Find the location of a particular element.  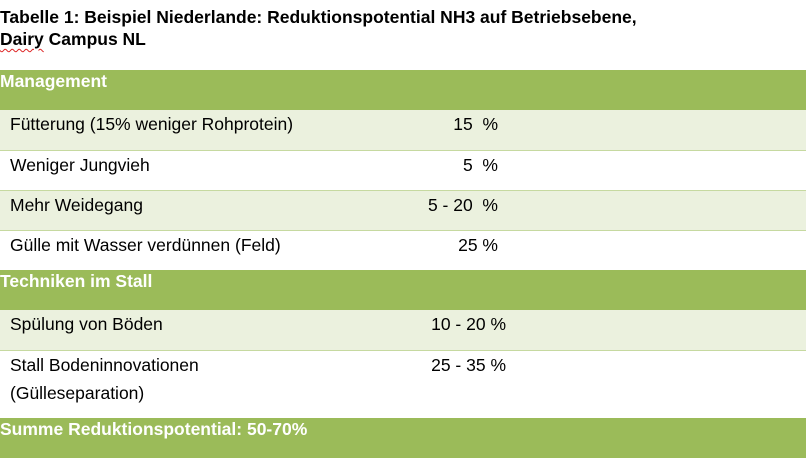

row-value: 5 % is located at coordinates (453, 169).